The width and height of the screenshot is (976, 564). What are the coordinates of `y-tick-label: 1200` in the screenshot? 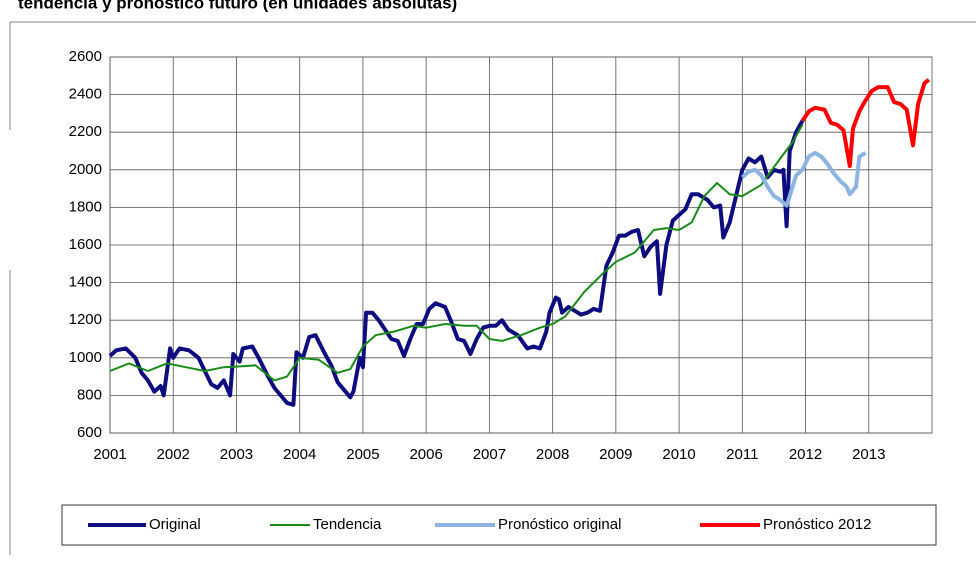 It's located at (85, 319).